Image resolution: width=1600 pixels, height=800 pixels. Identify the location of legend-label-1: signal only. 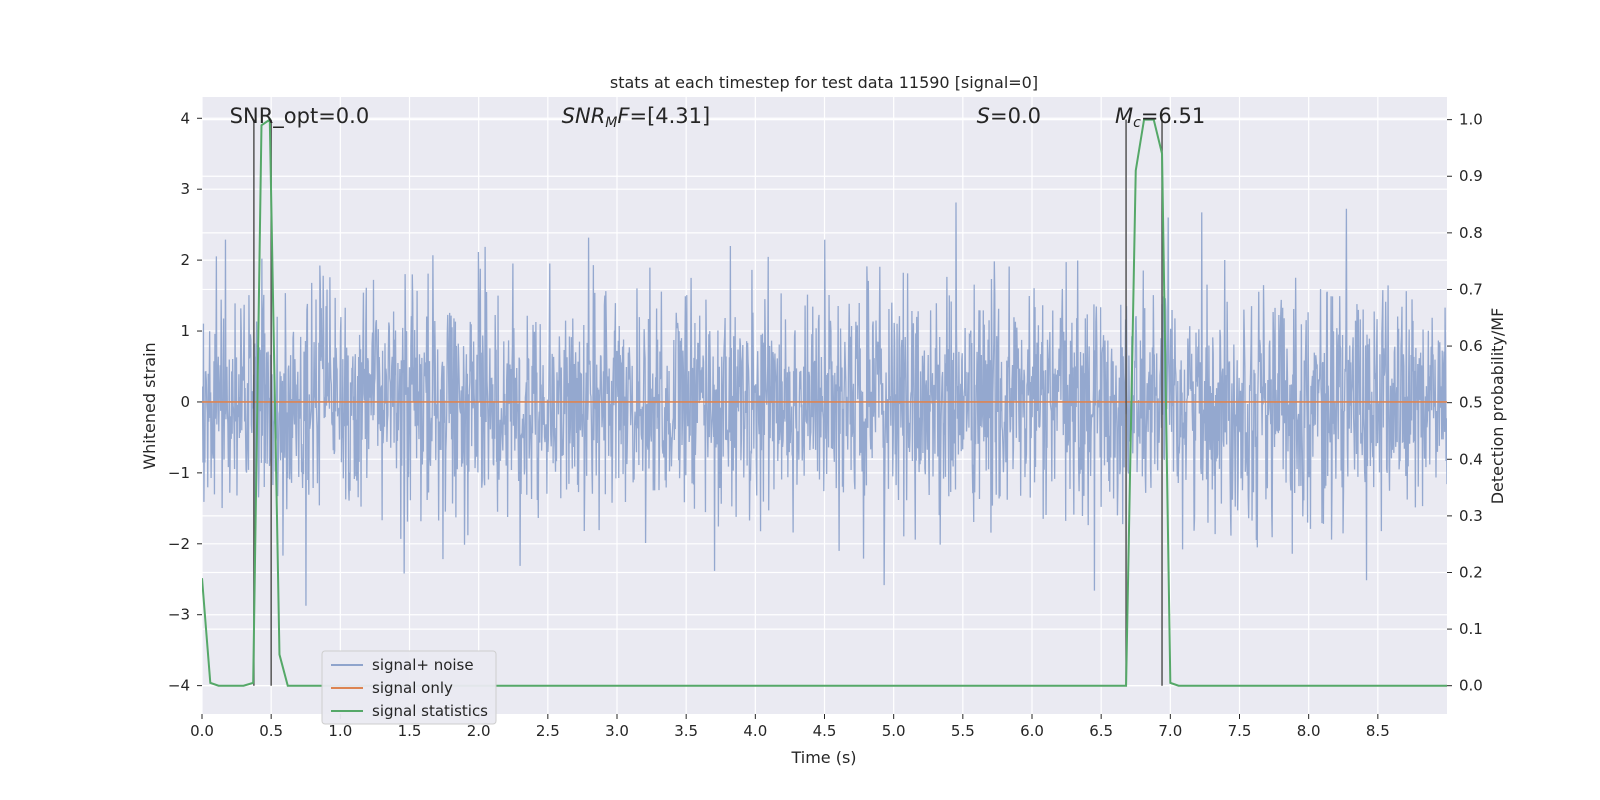
(412, 688).